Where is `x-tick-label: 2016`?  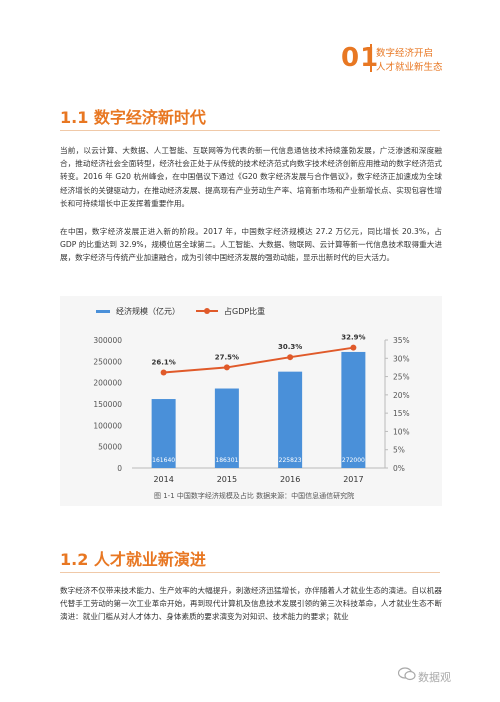 x-tick-label: 2016 is located at coordinates (290, 479).